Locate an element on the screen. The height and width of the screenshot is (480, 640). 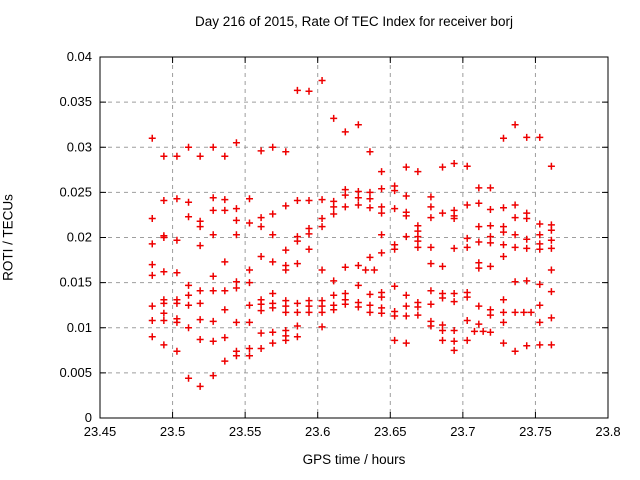
x-tick-label: 23.8 is located at coordinates (607, 431).